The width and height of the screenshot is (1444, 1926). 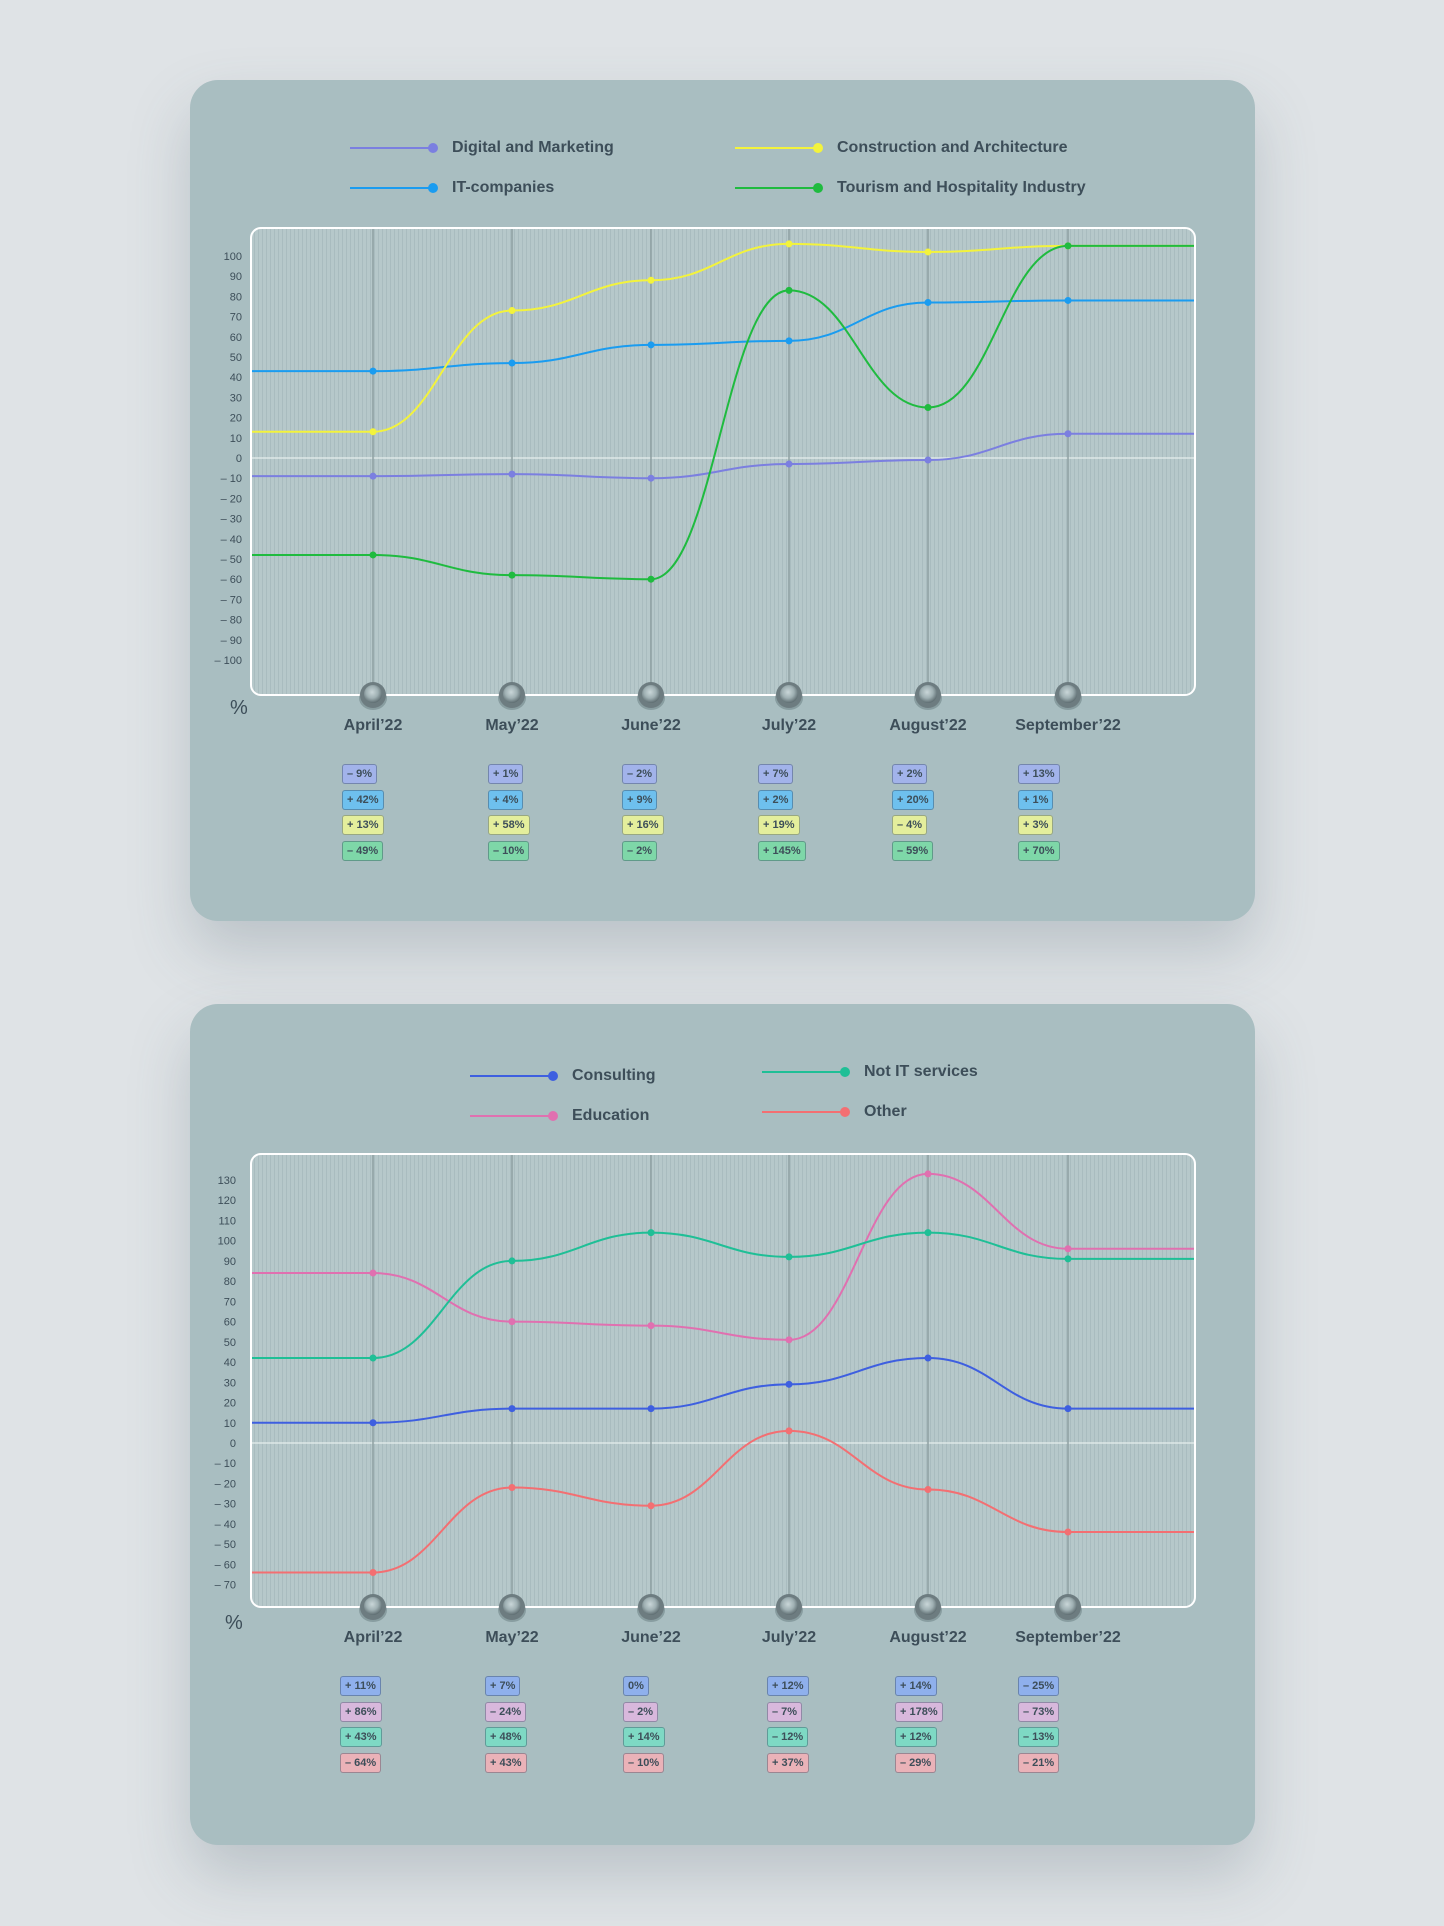 I want to click on change-badge: + 19%, so click(x=779, y=825).